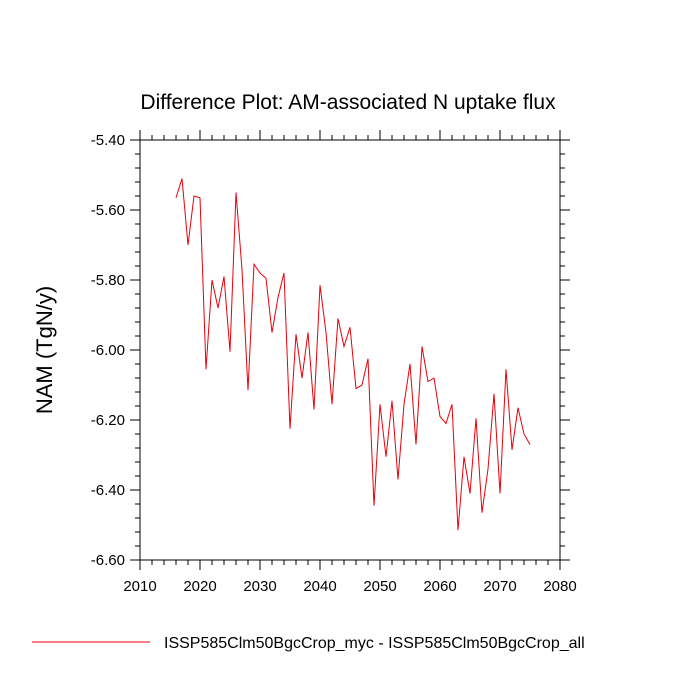 The width and height of the screenshot is (700, 700). What do you see at coordinates (349, 586) in the screenshot?
I see `x-tick-labels: 2010 2020 2030 2040 2050 2060 2070 2080` at bounding box center [349, 586].